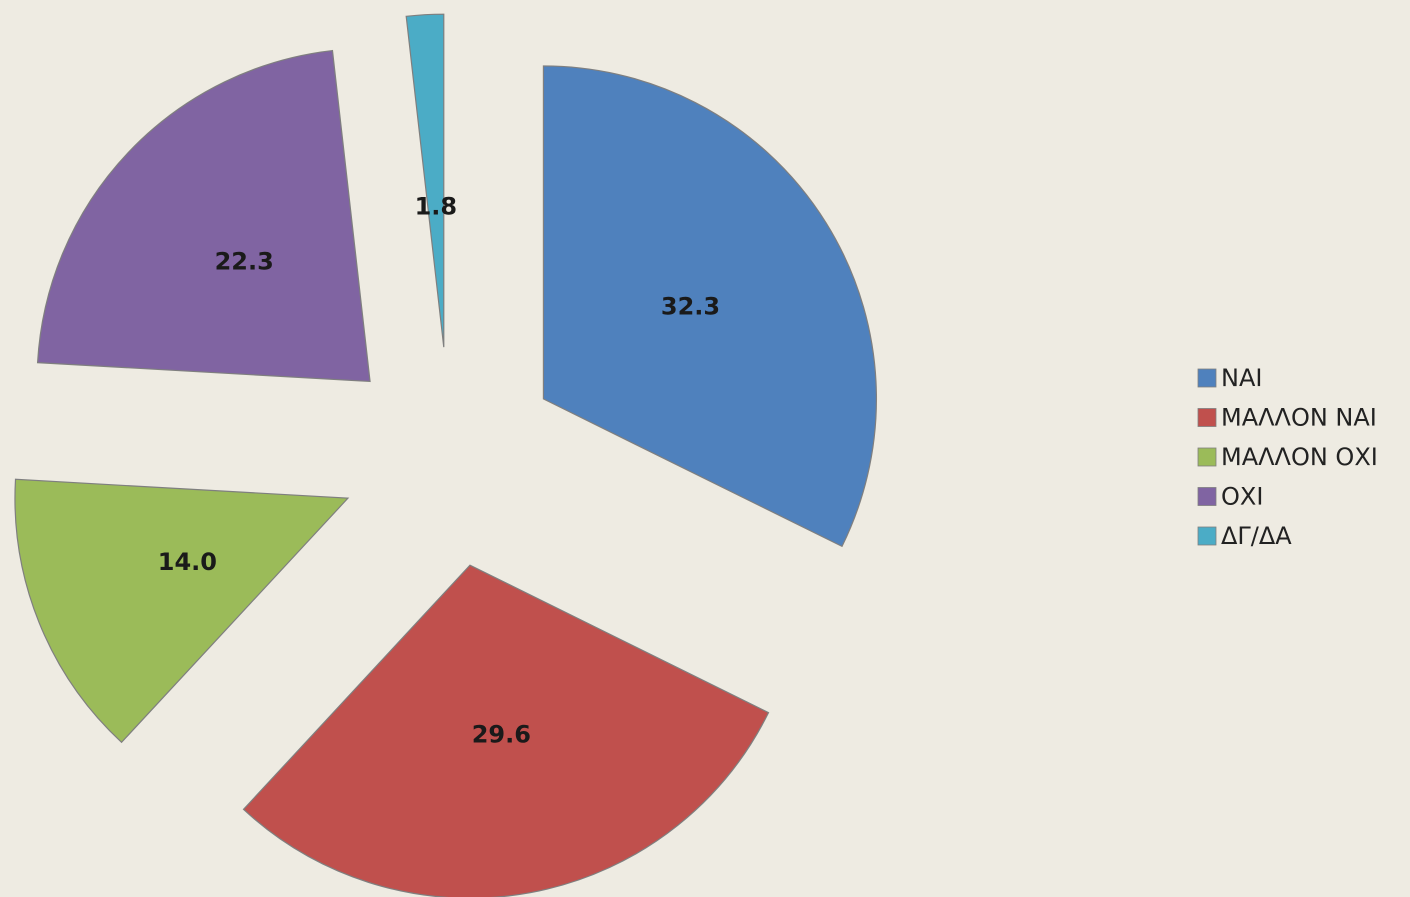  What do you see at coordinates (1299, 457) in the screenshot?
I see `legend-label: ΜΑΛΛΟΝ ΟΧΙ` at bounding box center [1299, 457].